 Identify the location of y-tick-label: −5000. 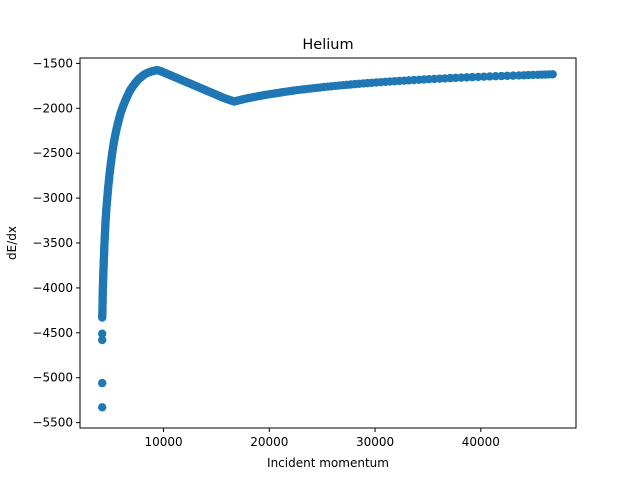
(52, 378).